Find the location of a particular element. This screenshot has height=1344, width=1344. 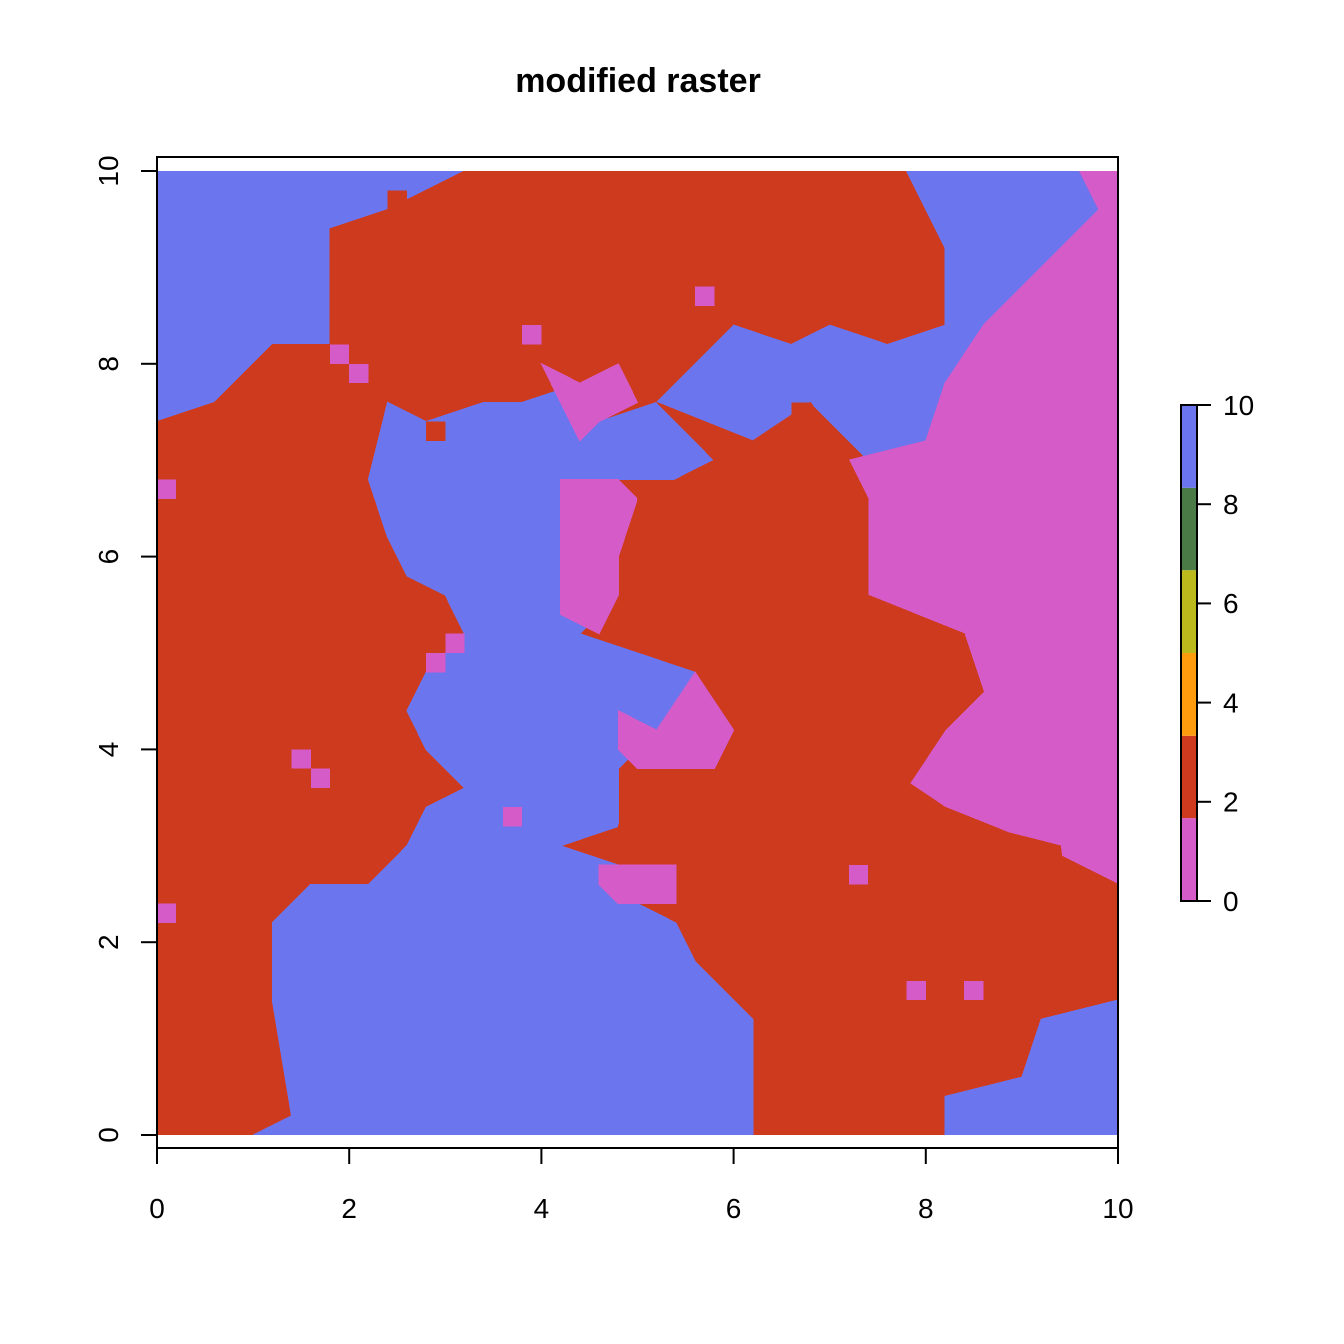

legend-box is located at coordinates (1189, 653).